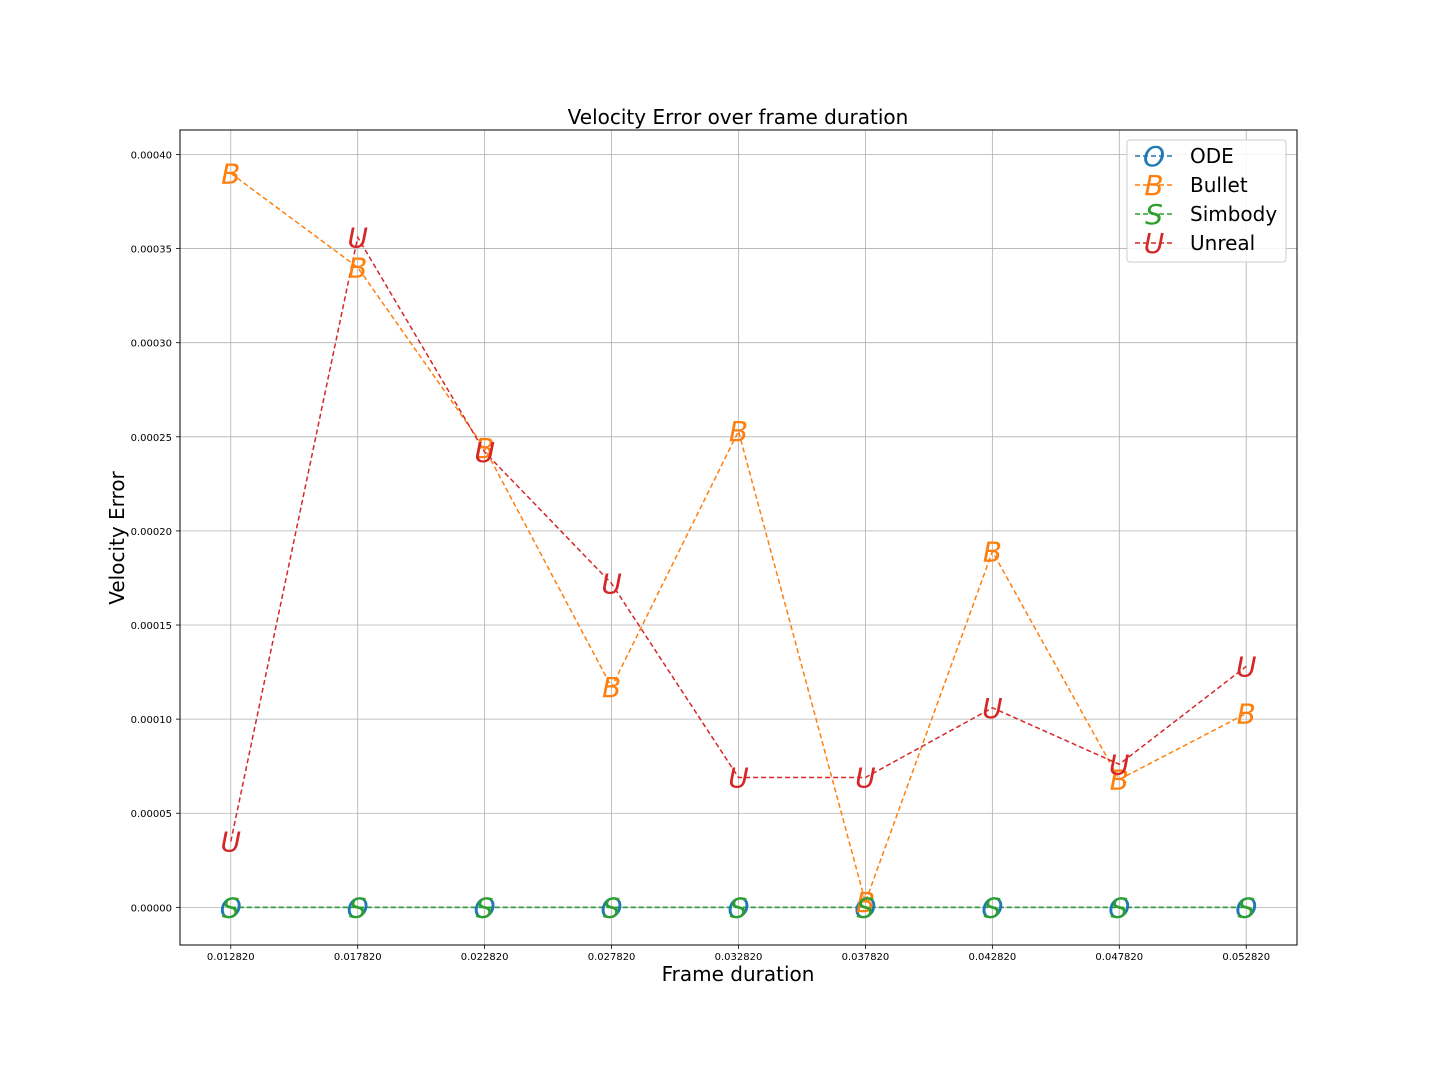 This screenshot has width=1440, height=1084. I want to click on legend-label-bullet: Bullet, so click(1219, 185).